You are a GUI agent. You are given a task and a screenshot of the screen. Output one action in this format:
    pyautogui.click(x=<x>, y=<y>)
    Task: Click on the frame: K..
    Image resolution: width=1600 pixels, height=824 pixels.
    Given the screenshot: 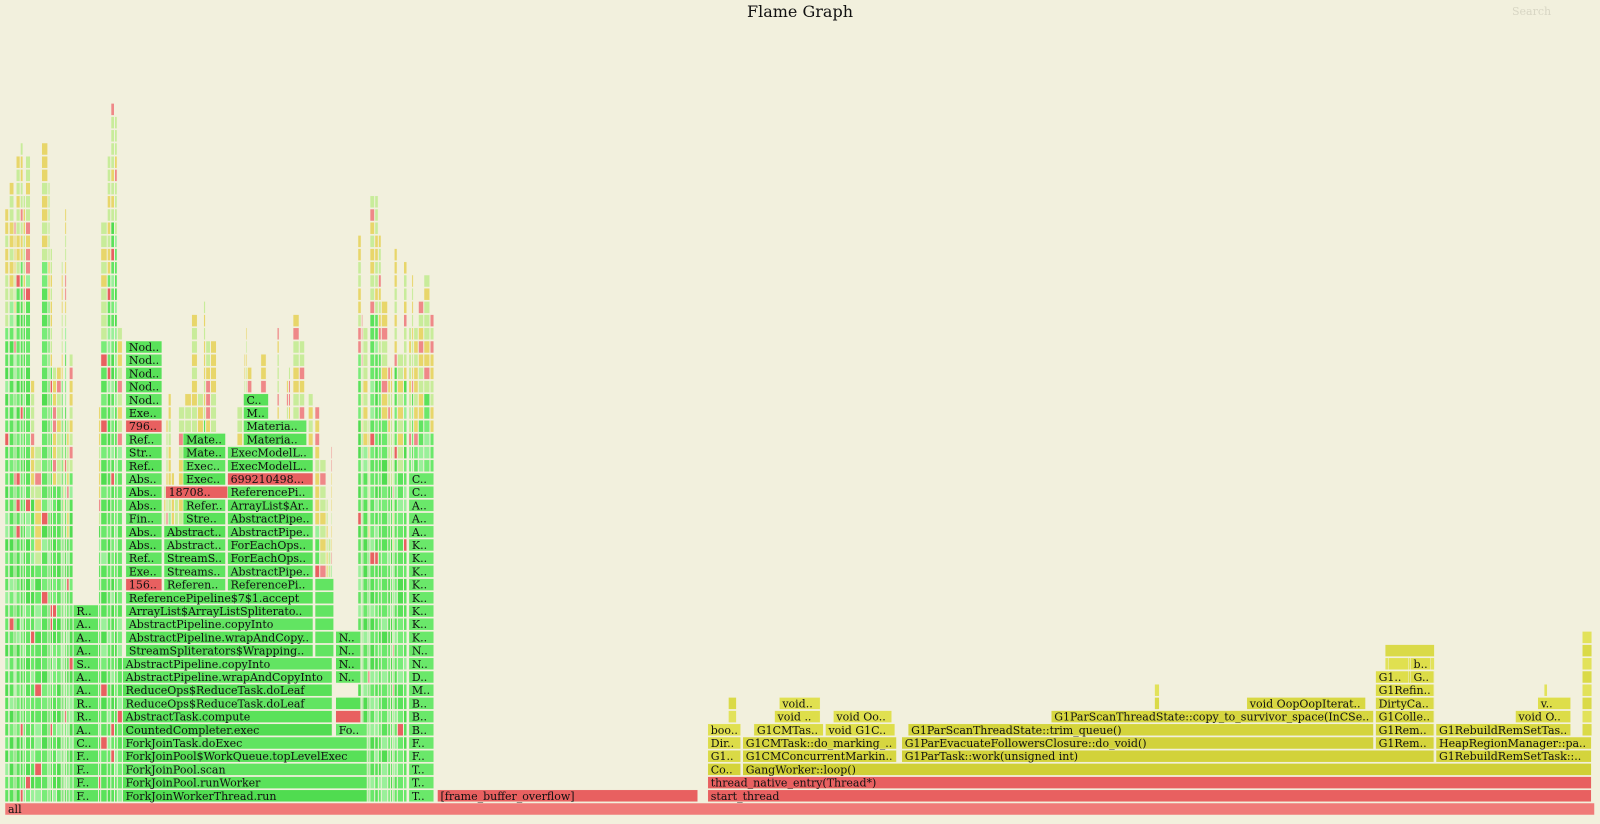 What is the action you would take?
    pyautogui.click(x=421, y=585)
    